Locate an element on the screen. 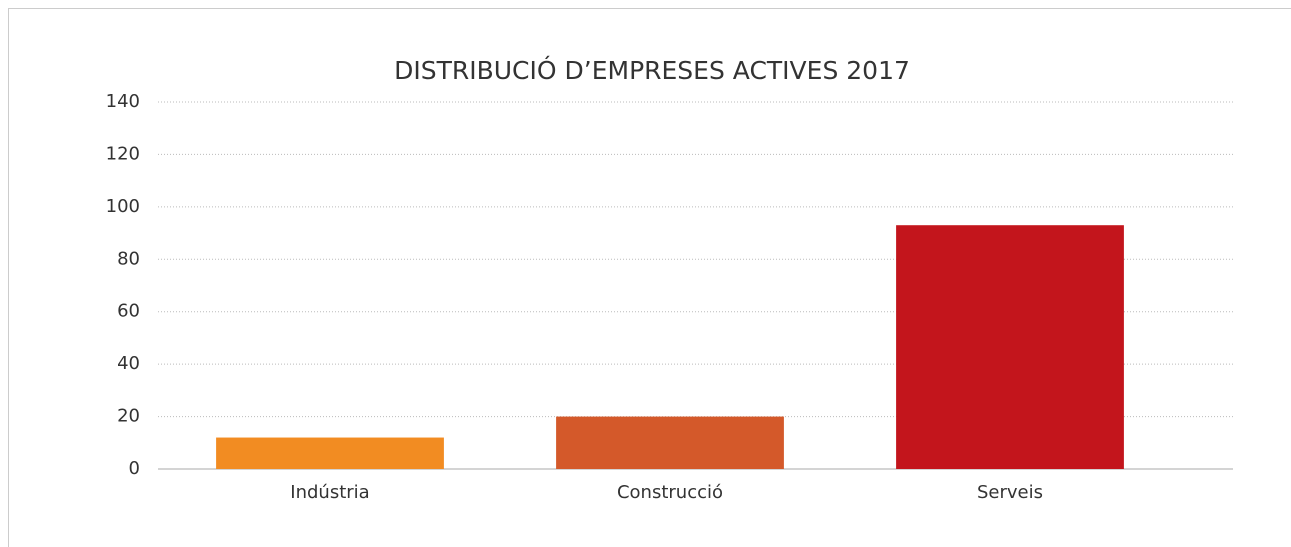 The width and height of the screenshot is (1291, 547). y-tick-label: 60 is located at coordinates (128, 311).